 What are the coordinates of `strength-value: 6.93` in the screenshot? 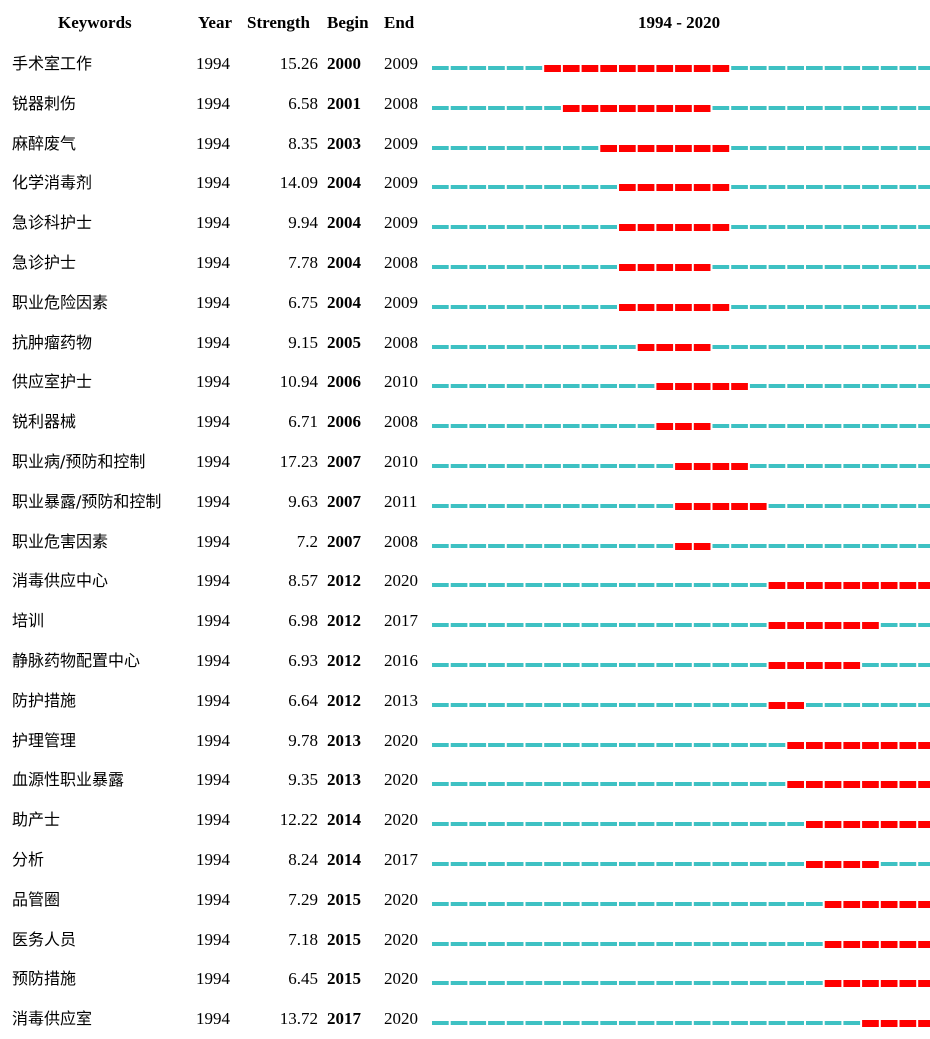 It's located at (303, 660).